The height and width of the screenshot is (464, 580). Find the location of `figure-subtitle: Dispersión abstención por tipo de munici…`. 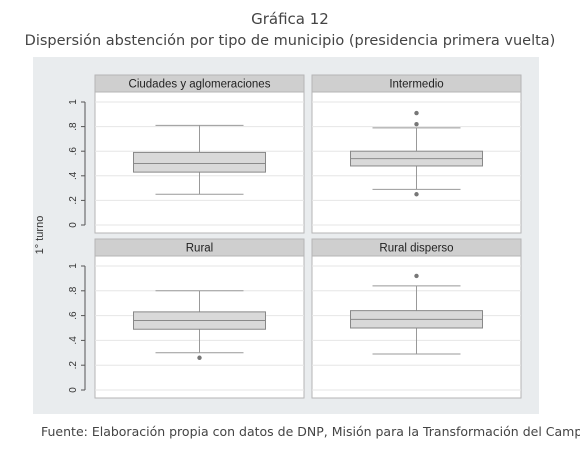

figure-subtitle: Dispersión abstención por tipo de munici… is located at coordinates (290, 41).